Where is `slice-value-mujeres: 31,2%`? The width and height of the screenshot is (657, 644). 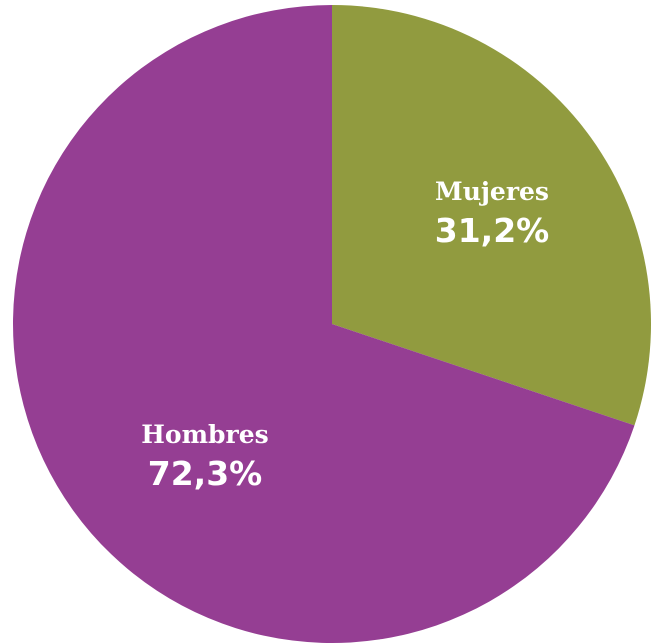 slice-value-mujeres: 31,2% is located at coordinates (492, 230).